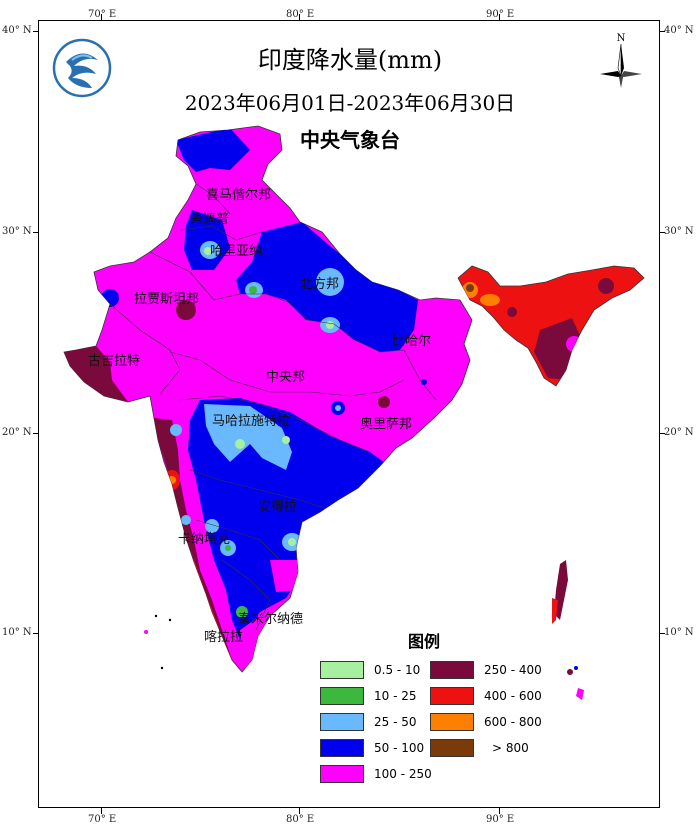  I want to click on legend-item-7: 600 - 800, so click(486, 722).